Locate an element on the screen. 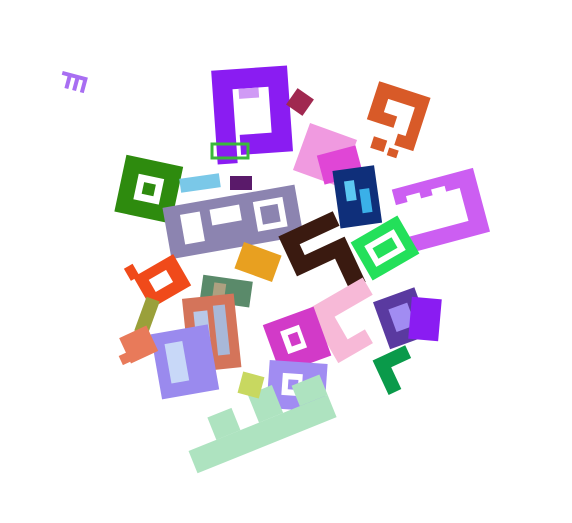  glyph-fuchsia is located at coordinates (297, 340).